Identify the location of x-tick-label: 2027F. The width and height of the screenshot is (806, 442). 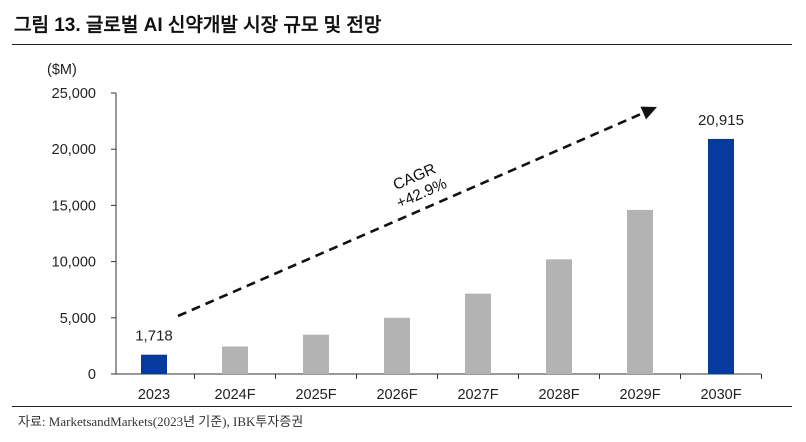
(477, 395).